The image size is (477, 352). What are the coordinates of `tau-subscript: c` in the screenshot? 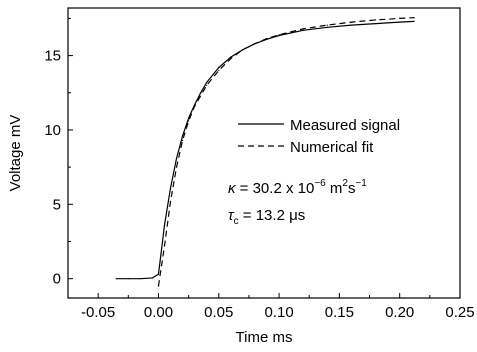 It's located at (236, 221).